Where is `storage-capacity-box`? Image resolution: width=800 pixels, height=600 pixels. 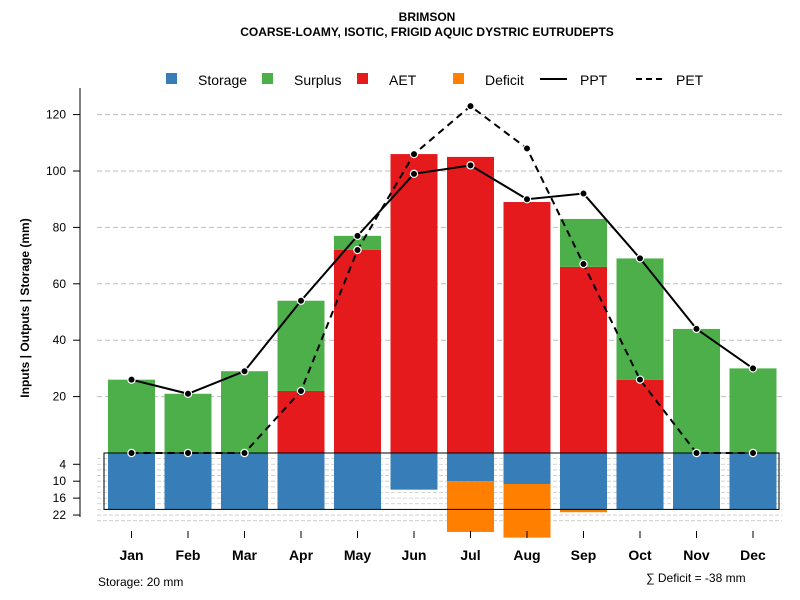
storage-capacity-box is located at coordinates (441, 481).